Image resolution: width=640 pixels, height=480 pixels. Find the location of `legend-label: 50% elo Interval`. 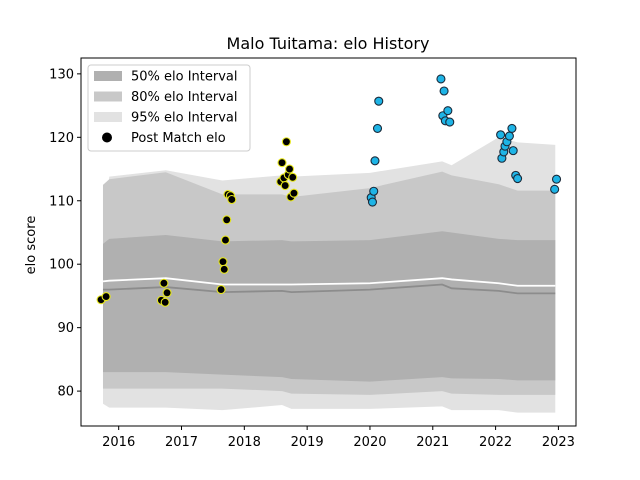

legend-label: 50% elo Interval is located at coordinates (184, 77).